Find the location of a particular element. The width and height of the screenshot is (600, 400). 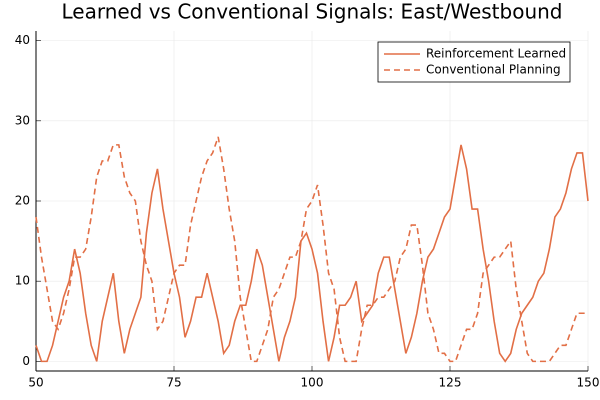

y-tick-label: 30 is located at coordinates (22, 120).